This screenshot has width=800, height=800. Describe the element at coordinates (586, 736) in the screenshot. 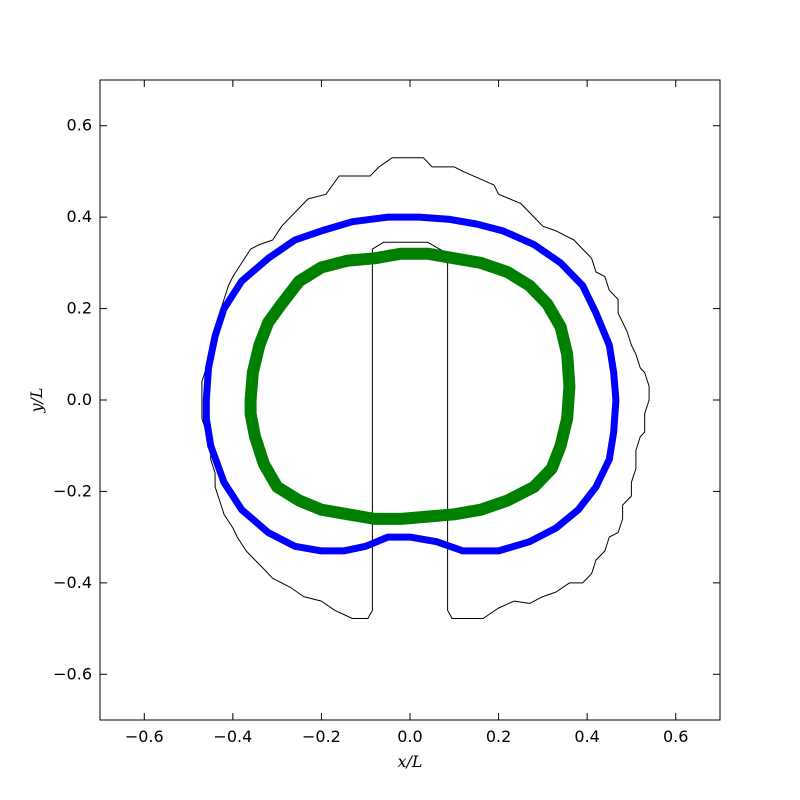

I see `x-tick-label: 0.4` at that location.